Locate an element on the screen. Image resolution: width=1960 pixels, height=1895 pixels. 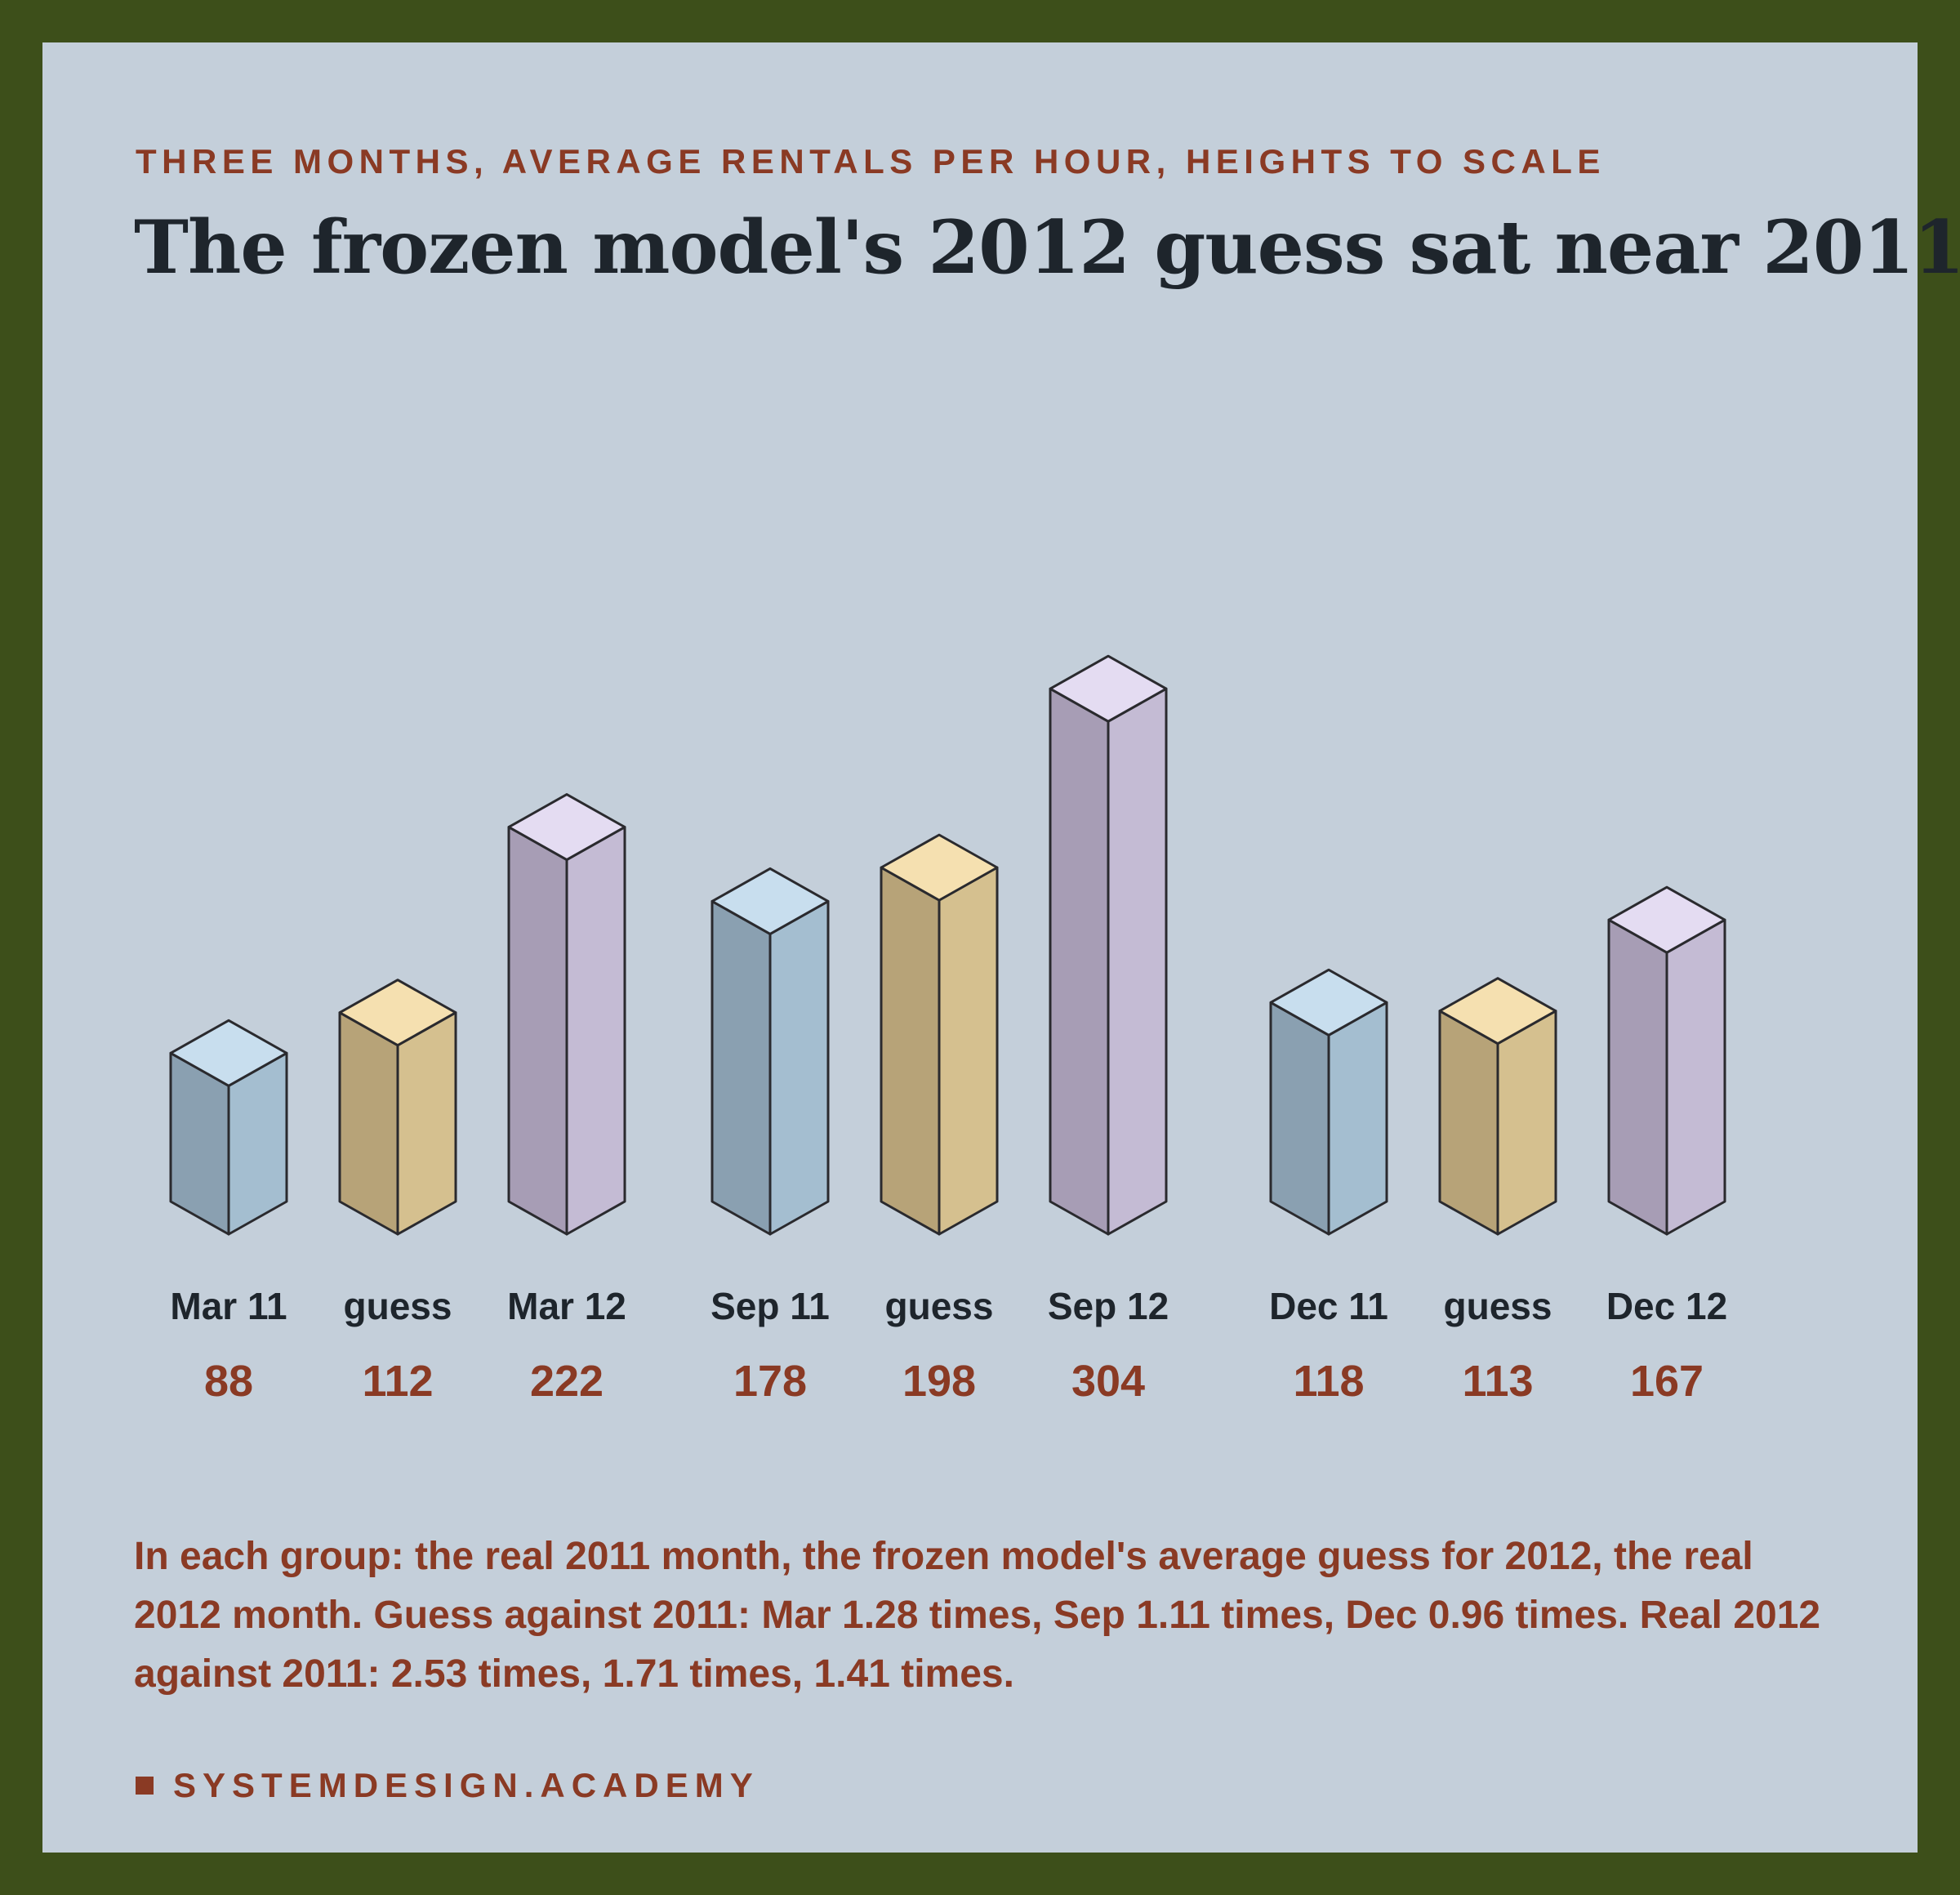
brand-square-icon is located at coordinates (145, 1786).